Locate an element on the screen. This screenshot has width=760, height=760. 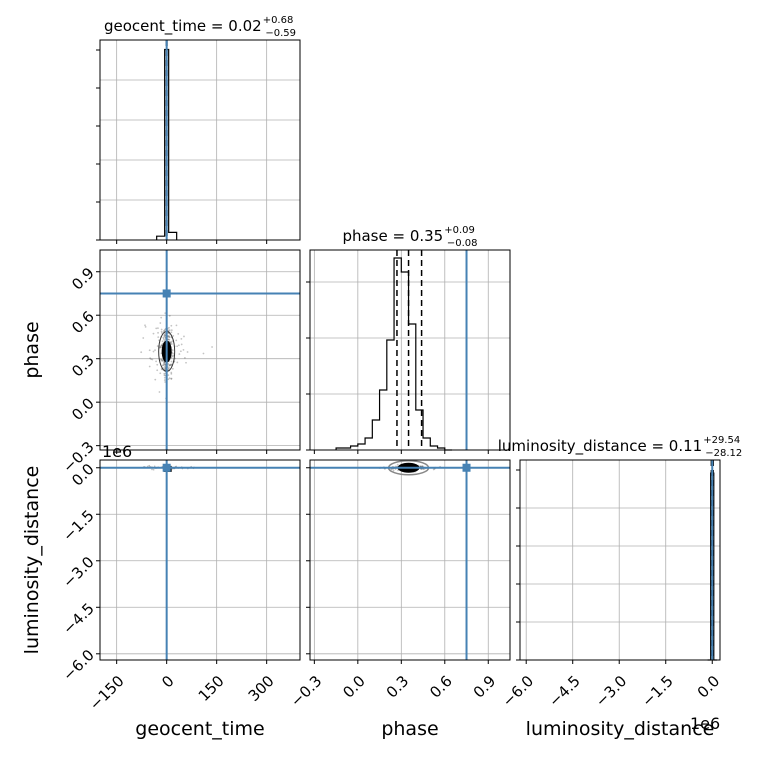
hist-phase is located at coordinates (394, 354).